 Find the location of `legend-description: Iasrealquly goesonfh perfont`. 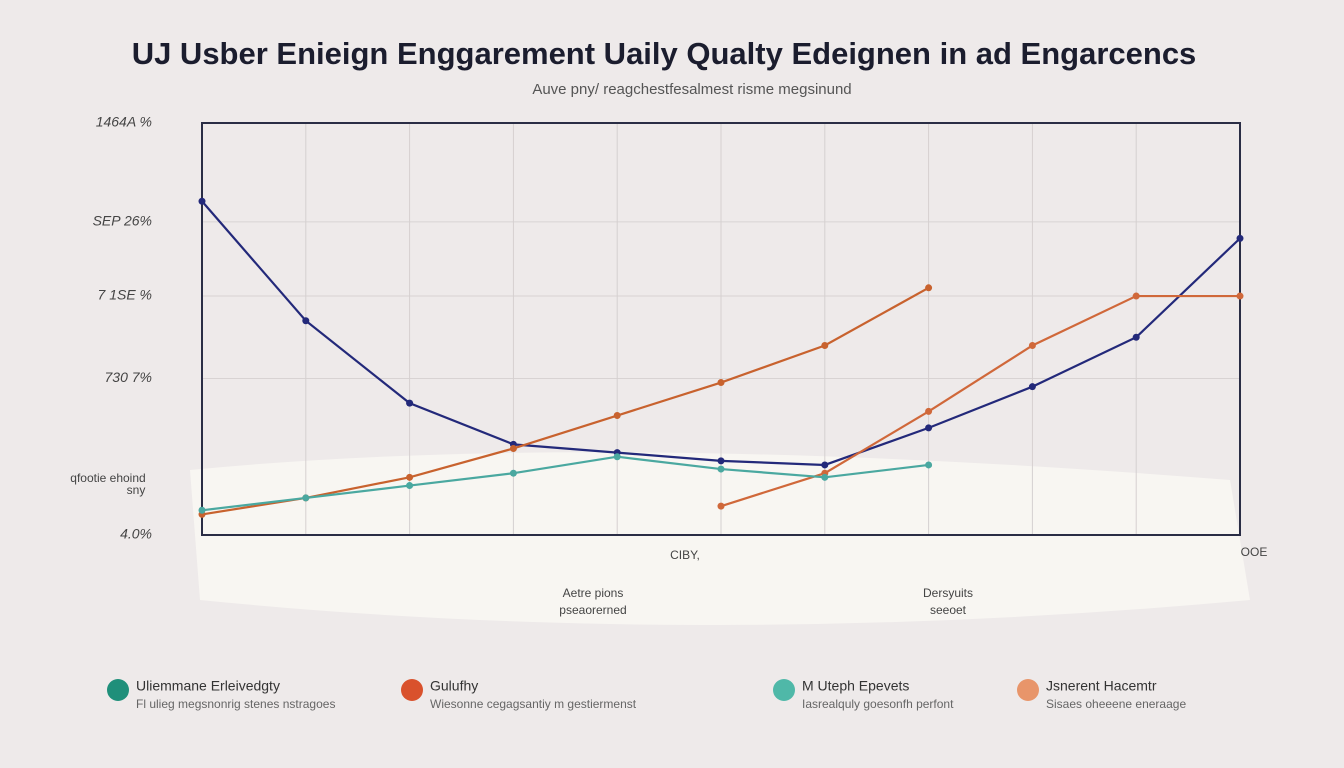

legend-description: Iasrealquly goesonfh perfont is located at coordinates (878, 704).